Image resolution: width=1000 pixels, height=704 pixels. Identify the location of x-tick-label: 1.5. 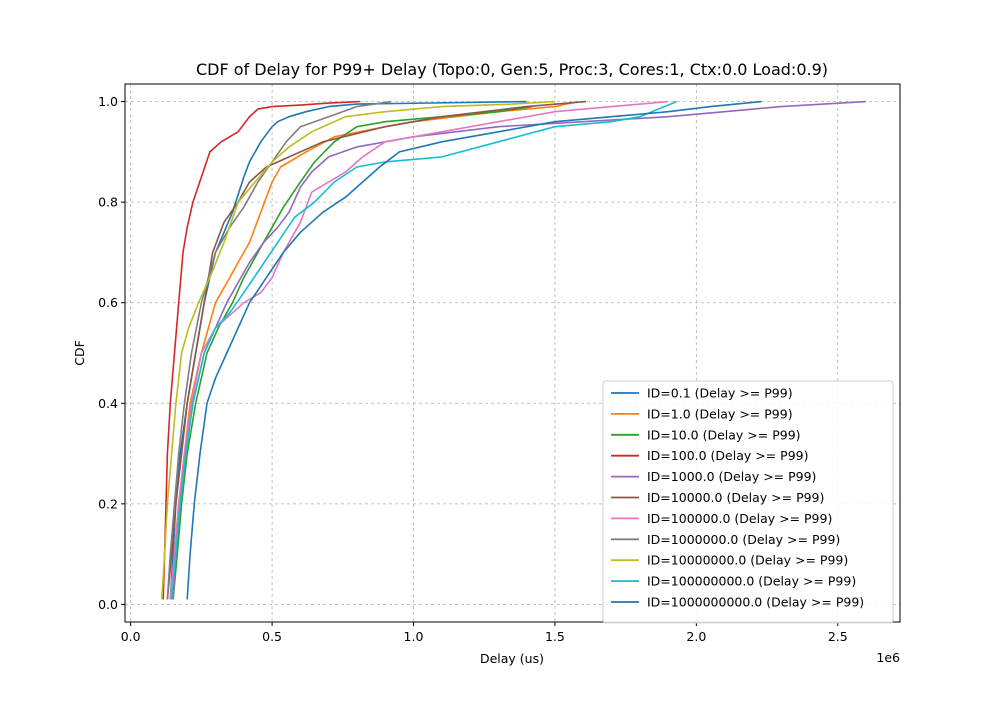
(555, 636).